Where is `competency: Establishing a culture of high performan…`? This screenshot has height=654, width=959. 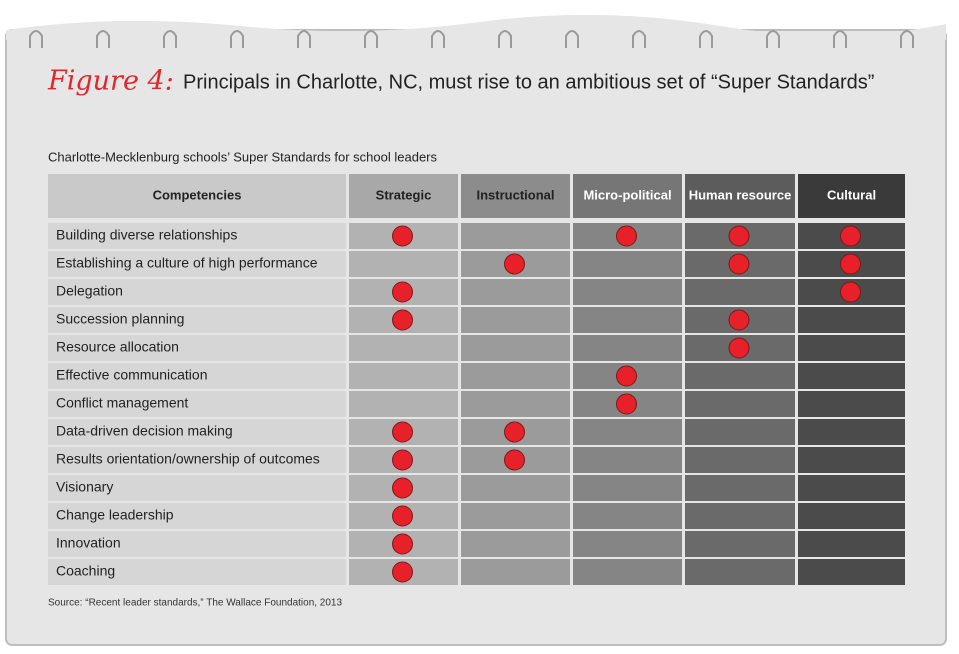
competency: Establishing a culture of high performan… is located at coordinates (187, 263).